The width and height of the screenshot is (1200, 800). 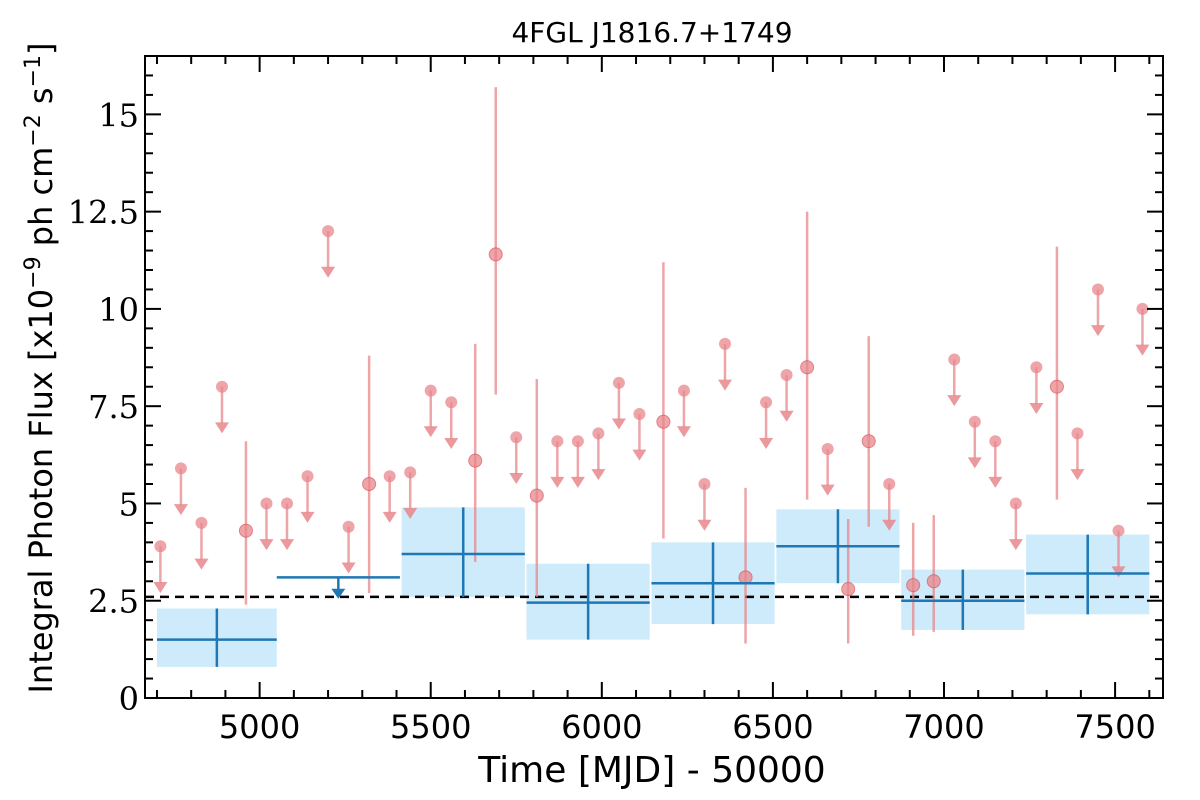 I want to click on y-tick-label: 0, so click(x=129, y=699).